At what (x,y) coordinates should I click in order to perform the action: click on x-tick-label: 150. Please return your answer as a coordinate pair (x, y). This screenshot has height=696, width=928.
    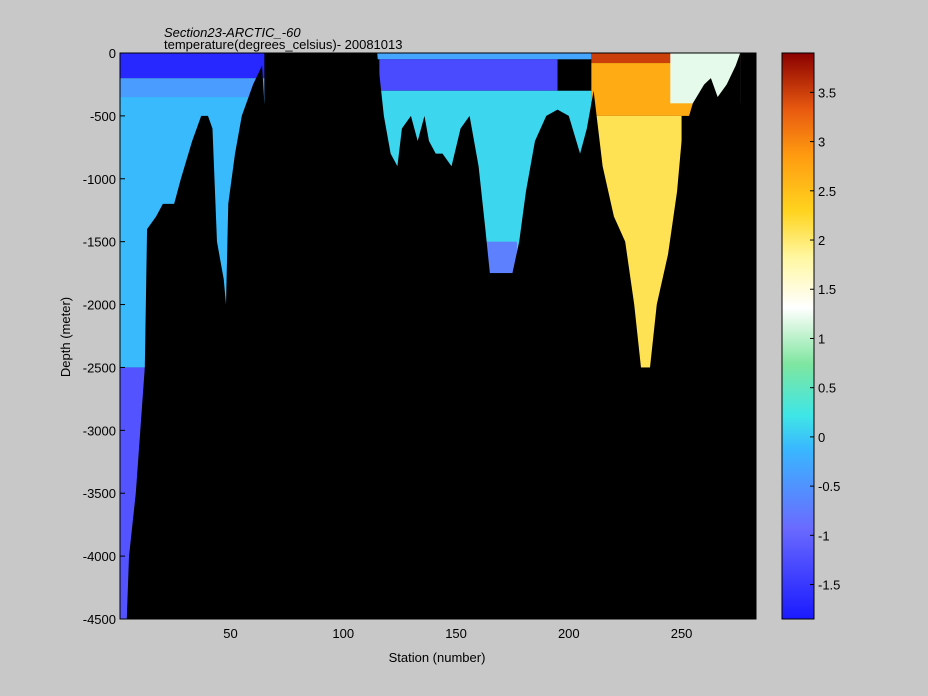
    Looking at the image, I should click on (456, 633).